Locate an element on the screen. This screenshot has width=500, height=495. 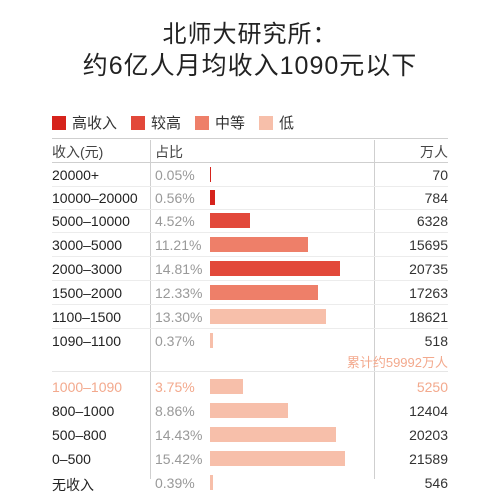
table-row: 5000–10000 4.52% 6328 is located at coordinates (250, 221).